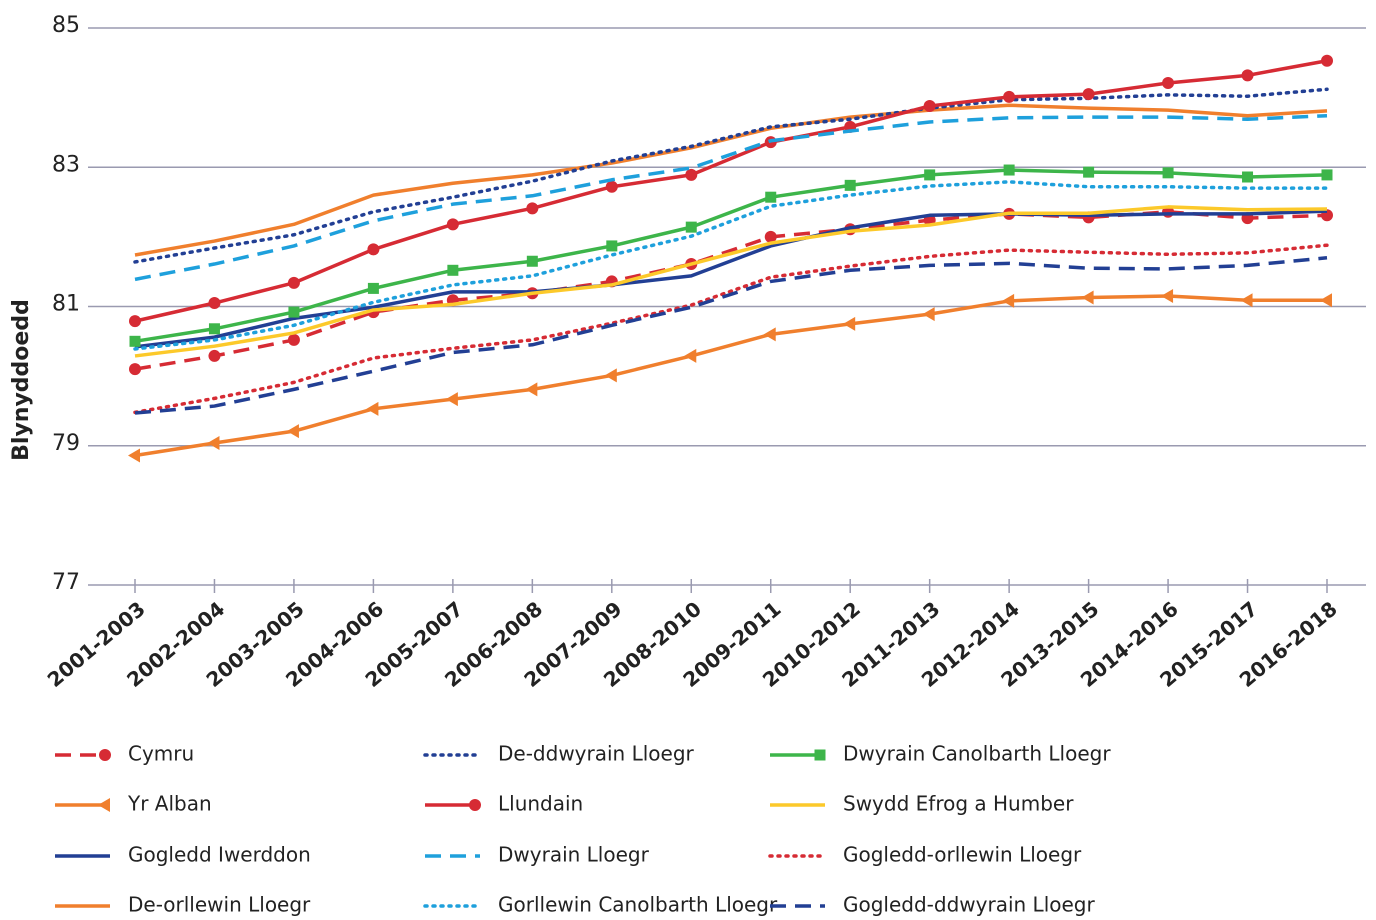 The width and height of the screenshot is (1376, 920). Describe the element at coordinates (66, 164) in the screenshot. I see `y-tick-label: 83` at that location.